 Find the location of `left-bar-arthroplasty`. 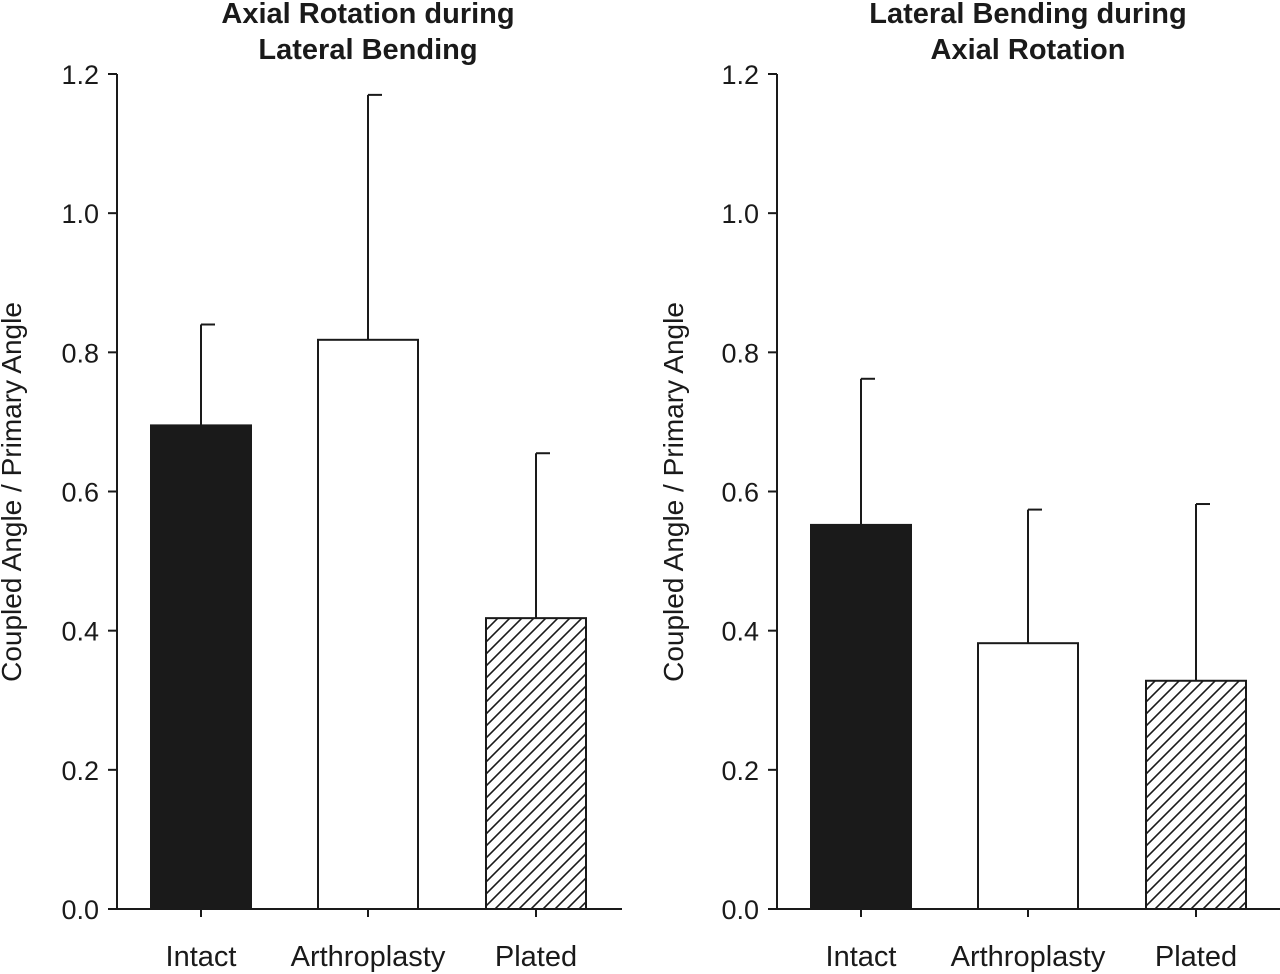

left-bar-arthroplasty is located at coordinates (368, 624).